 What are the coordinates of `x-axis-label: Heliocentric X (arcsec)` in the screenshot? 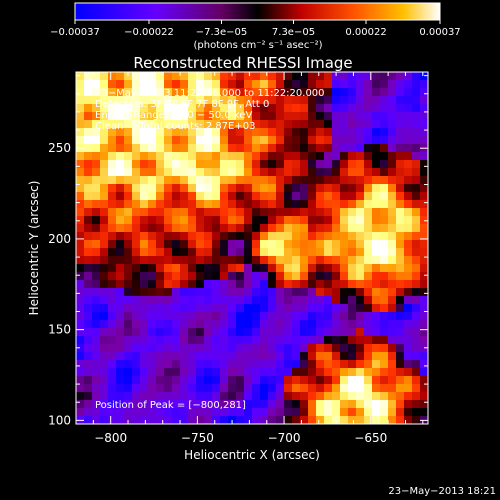 It's located at (252, 455).